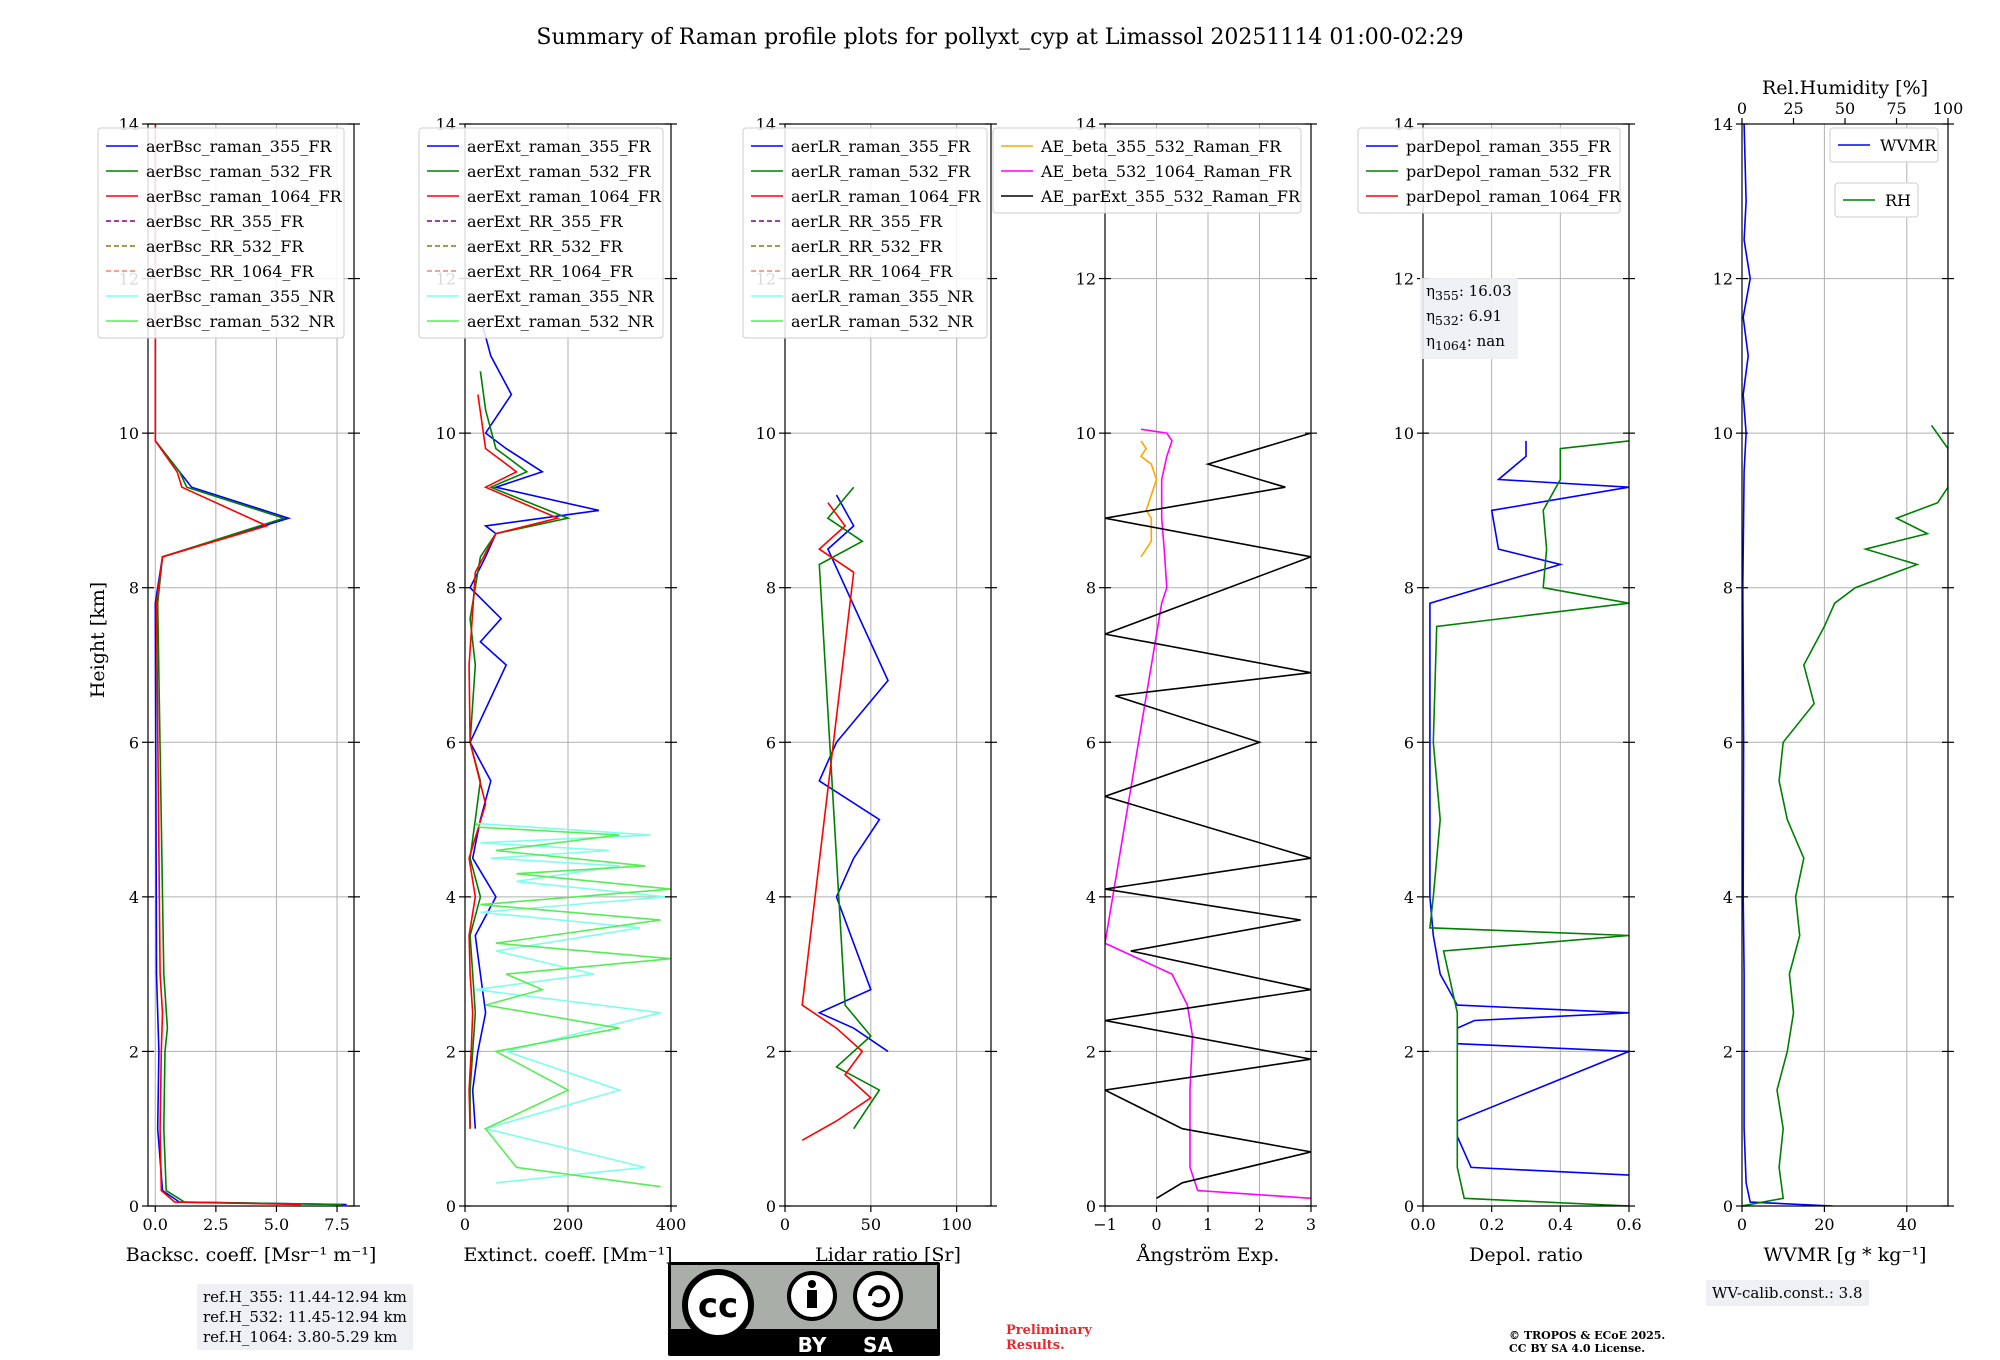  I want to click on x2-tick-label: 50, so click(1845, 108).